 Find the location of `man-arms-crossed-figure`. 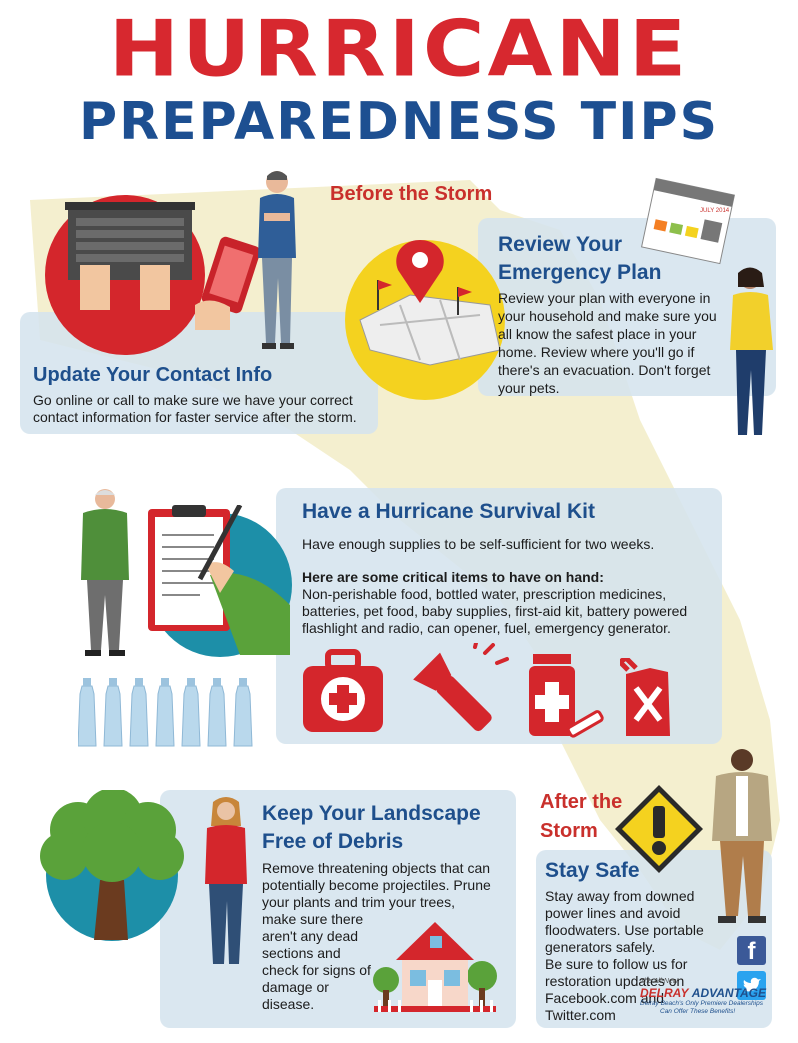

man-arms-crossed-figure is located at coordinates (277, 260).